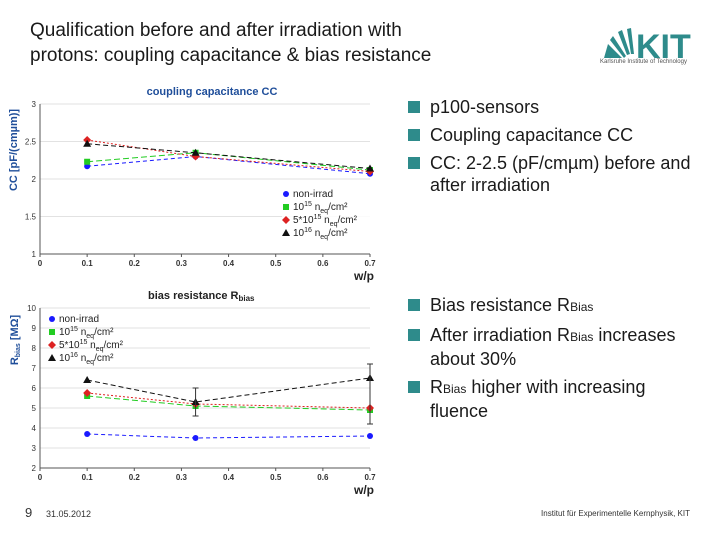 This screenshot has width=720, height=540. Describe the element at coordinates (34, 368) in the screenshot. I see `y-tick-label: 7` at that location.